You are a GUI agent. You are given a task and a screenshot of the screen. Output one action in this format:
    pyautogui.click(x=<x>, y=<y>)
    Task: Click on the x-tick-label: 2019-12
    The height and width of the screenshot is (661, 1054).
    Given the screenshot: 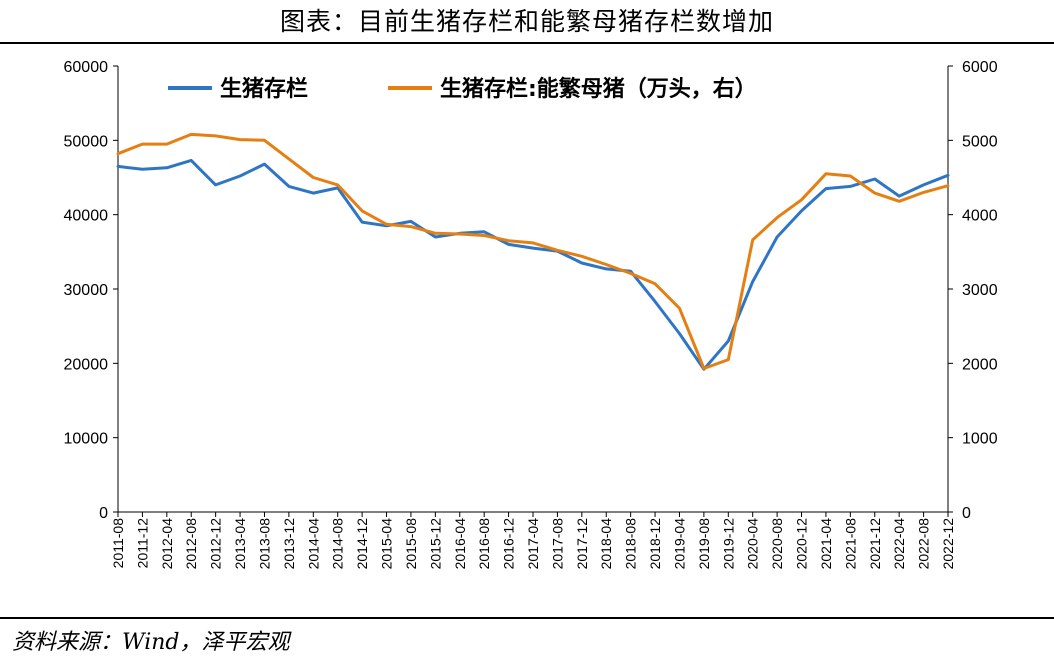 What is the action you would take?
    pyautogui.click(x=728, y=544)
    